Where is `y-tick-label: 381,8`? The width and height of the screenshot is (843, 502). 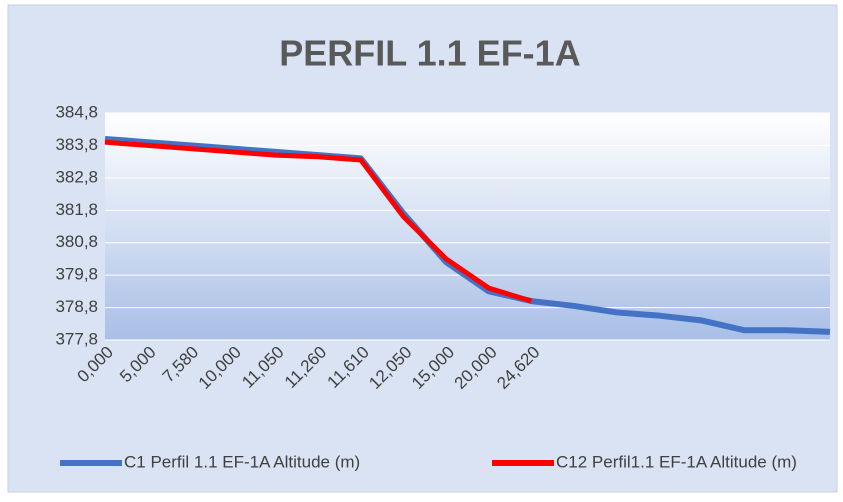 y-tick-label: 381,8 is located at coordinates (76, 209).